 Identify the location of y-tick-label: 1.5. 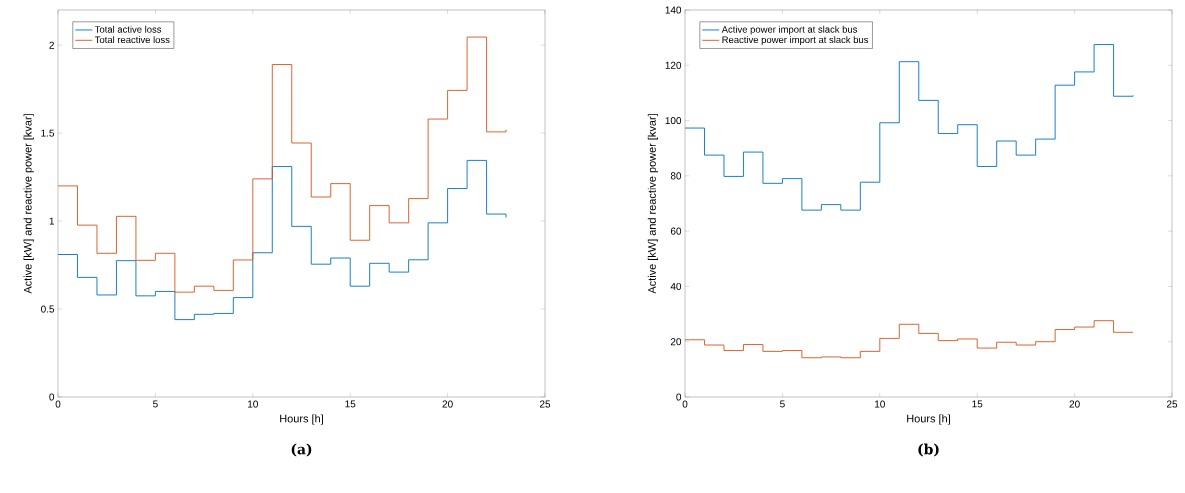
(48, 133).